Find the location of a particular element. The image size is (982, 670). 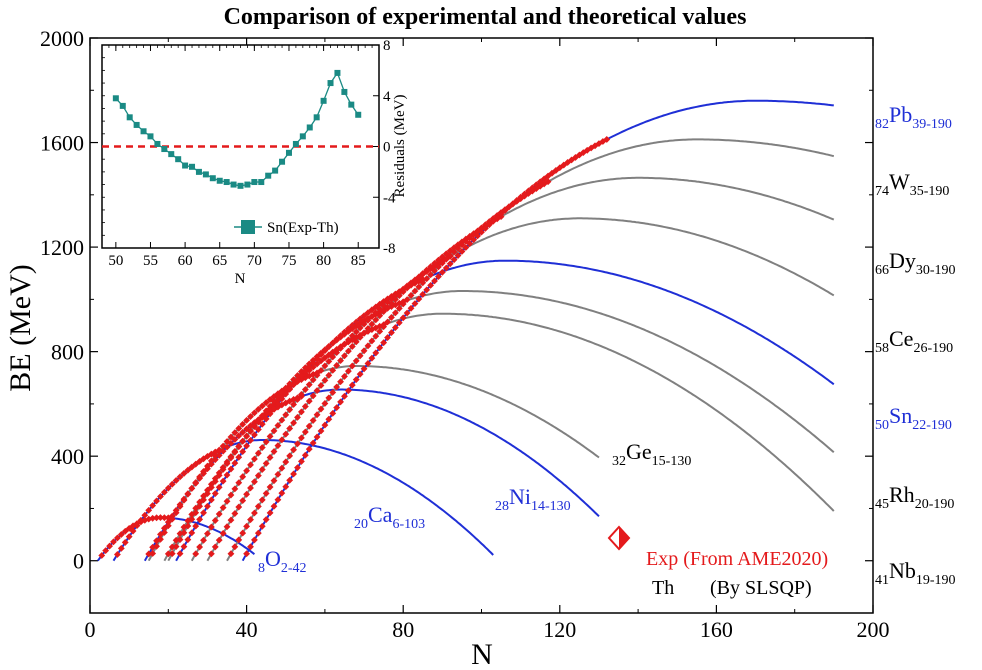

series-label-z: 28 is located at coordinates (502, 506).